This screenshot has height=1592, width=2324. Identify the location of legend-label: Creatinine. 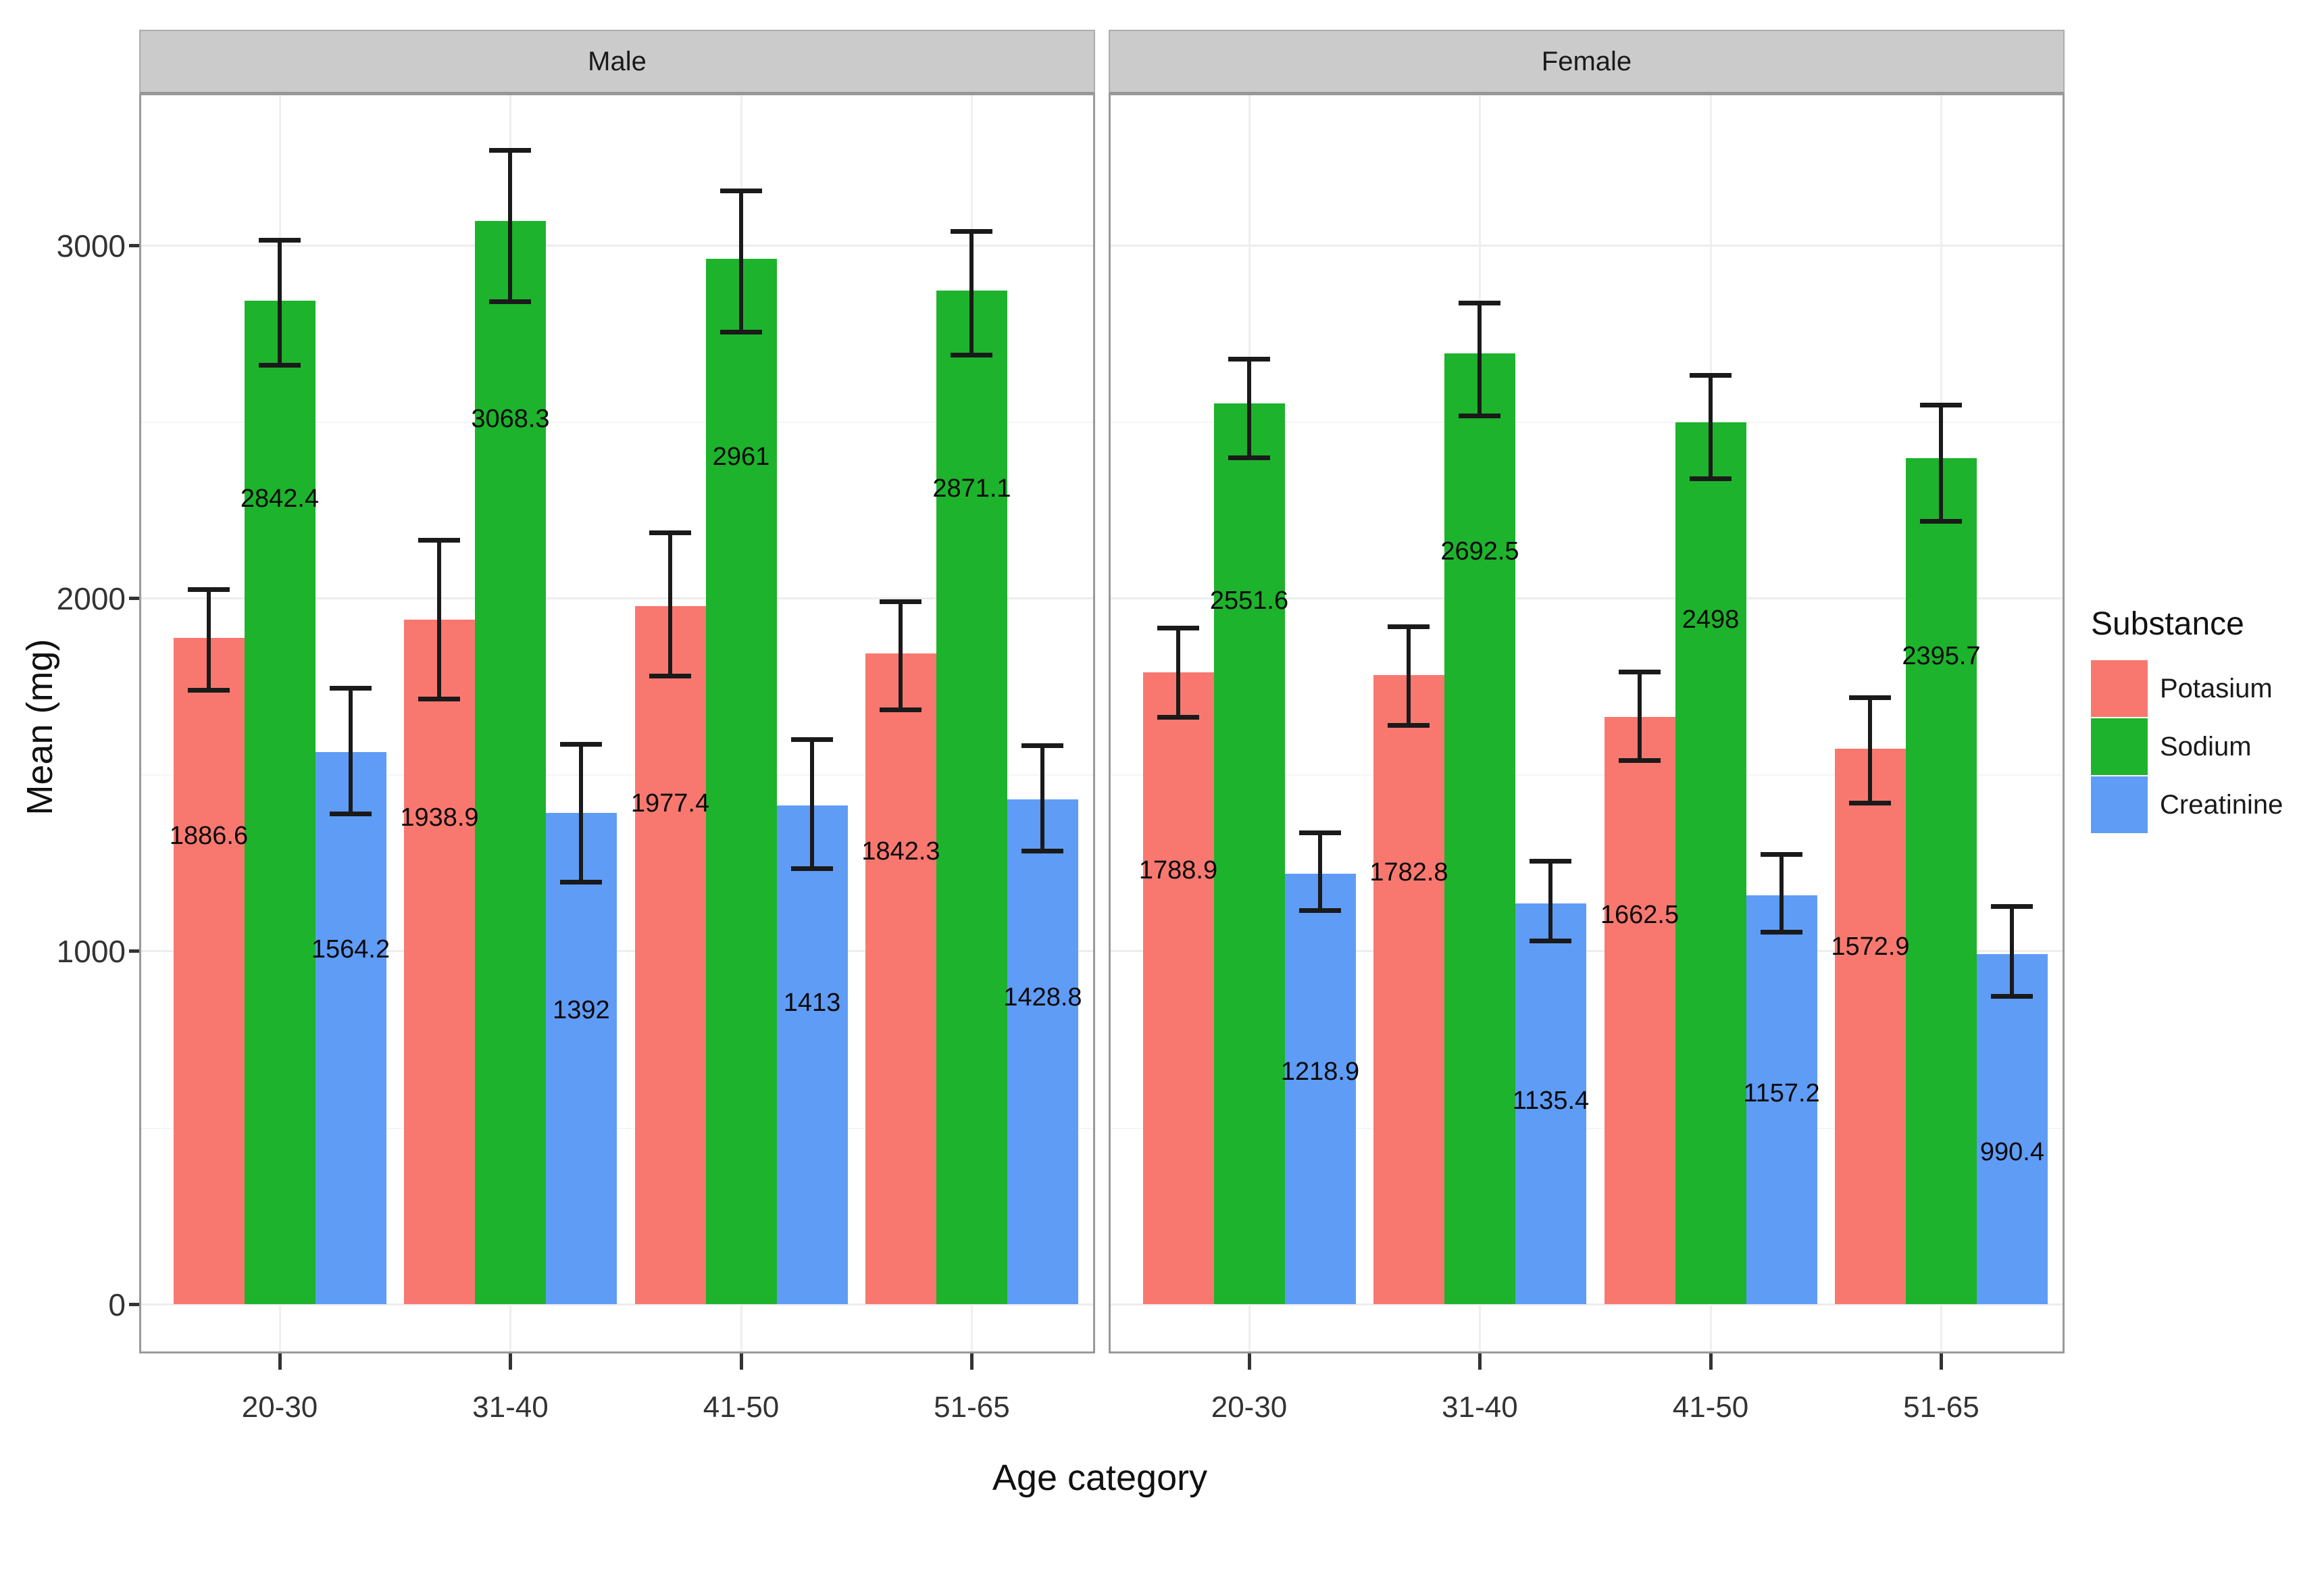
(2221, 804).